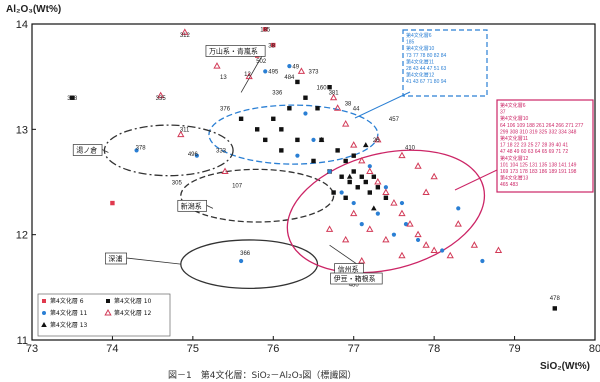  Describe the element at coordinates (321, 139) in the screenshot. I see `point-triangle-filled` at that location.